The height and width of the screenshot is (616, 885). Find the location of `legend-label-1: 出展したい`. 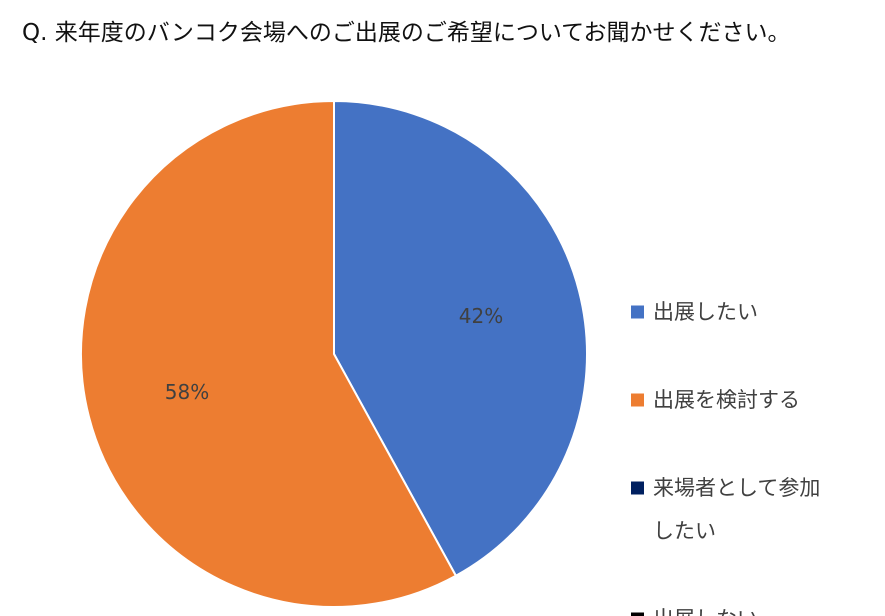

legend-label-1: 出展したい is located at coordinates (705, 312).